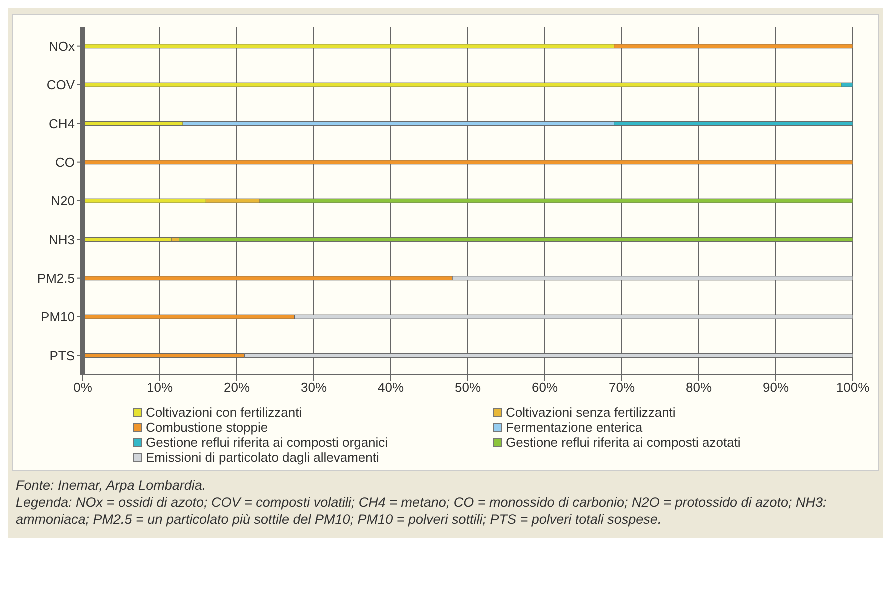 The width and height of the screenshot is (891, 595). What do you see at coordinates (112, 485) in the screenshot?
I see `source-note: Fonte: Inemar, Arpa Lombardia.` at bounding box center [112, 485].